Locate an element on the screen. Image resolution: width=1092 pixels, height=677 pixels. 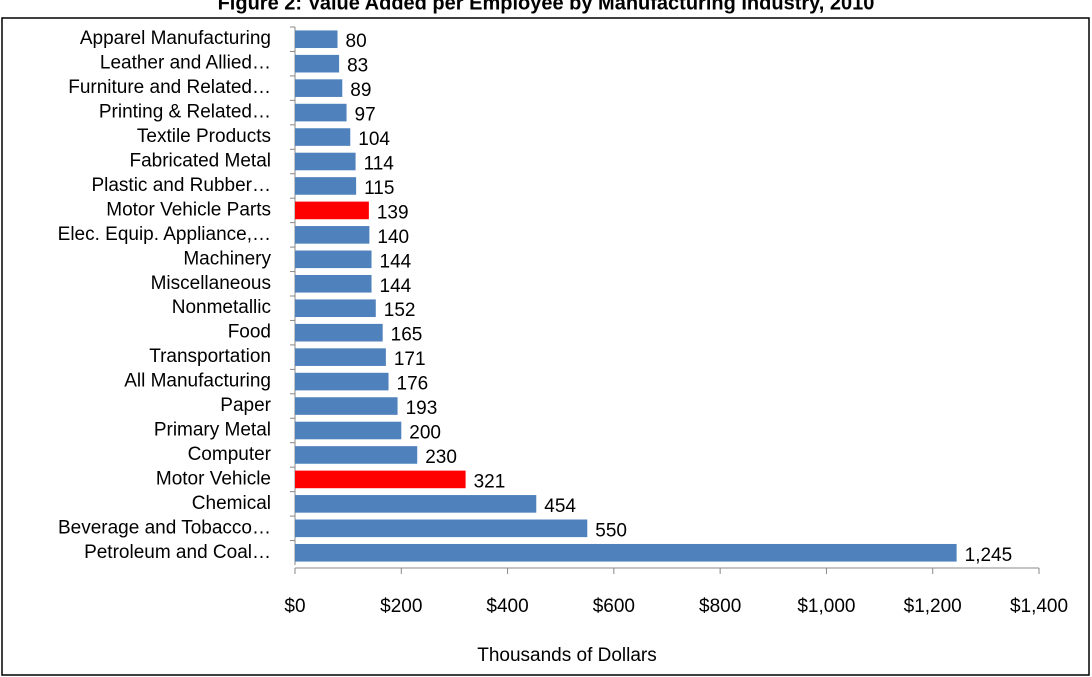
y-tick-label: Apparel Manufacturing is located at coordinates (175, 38).